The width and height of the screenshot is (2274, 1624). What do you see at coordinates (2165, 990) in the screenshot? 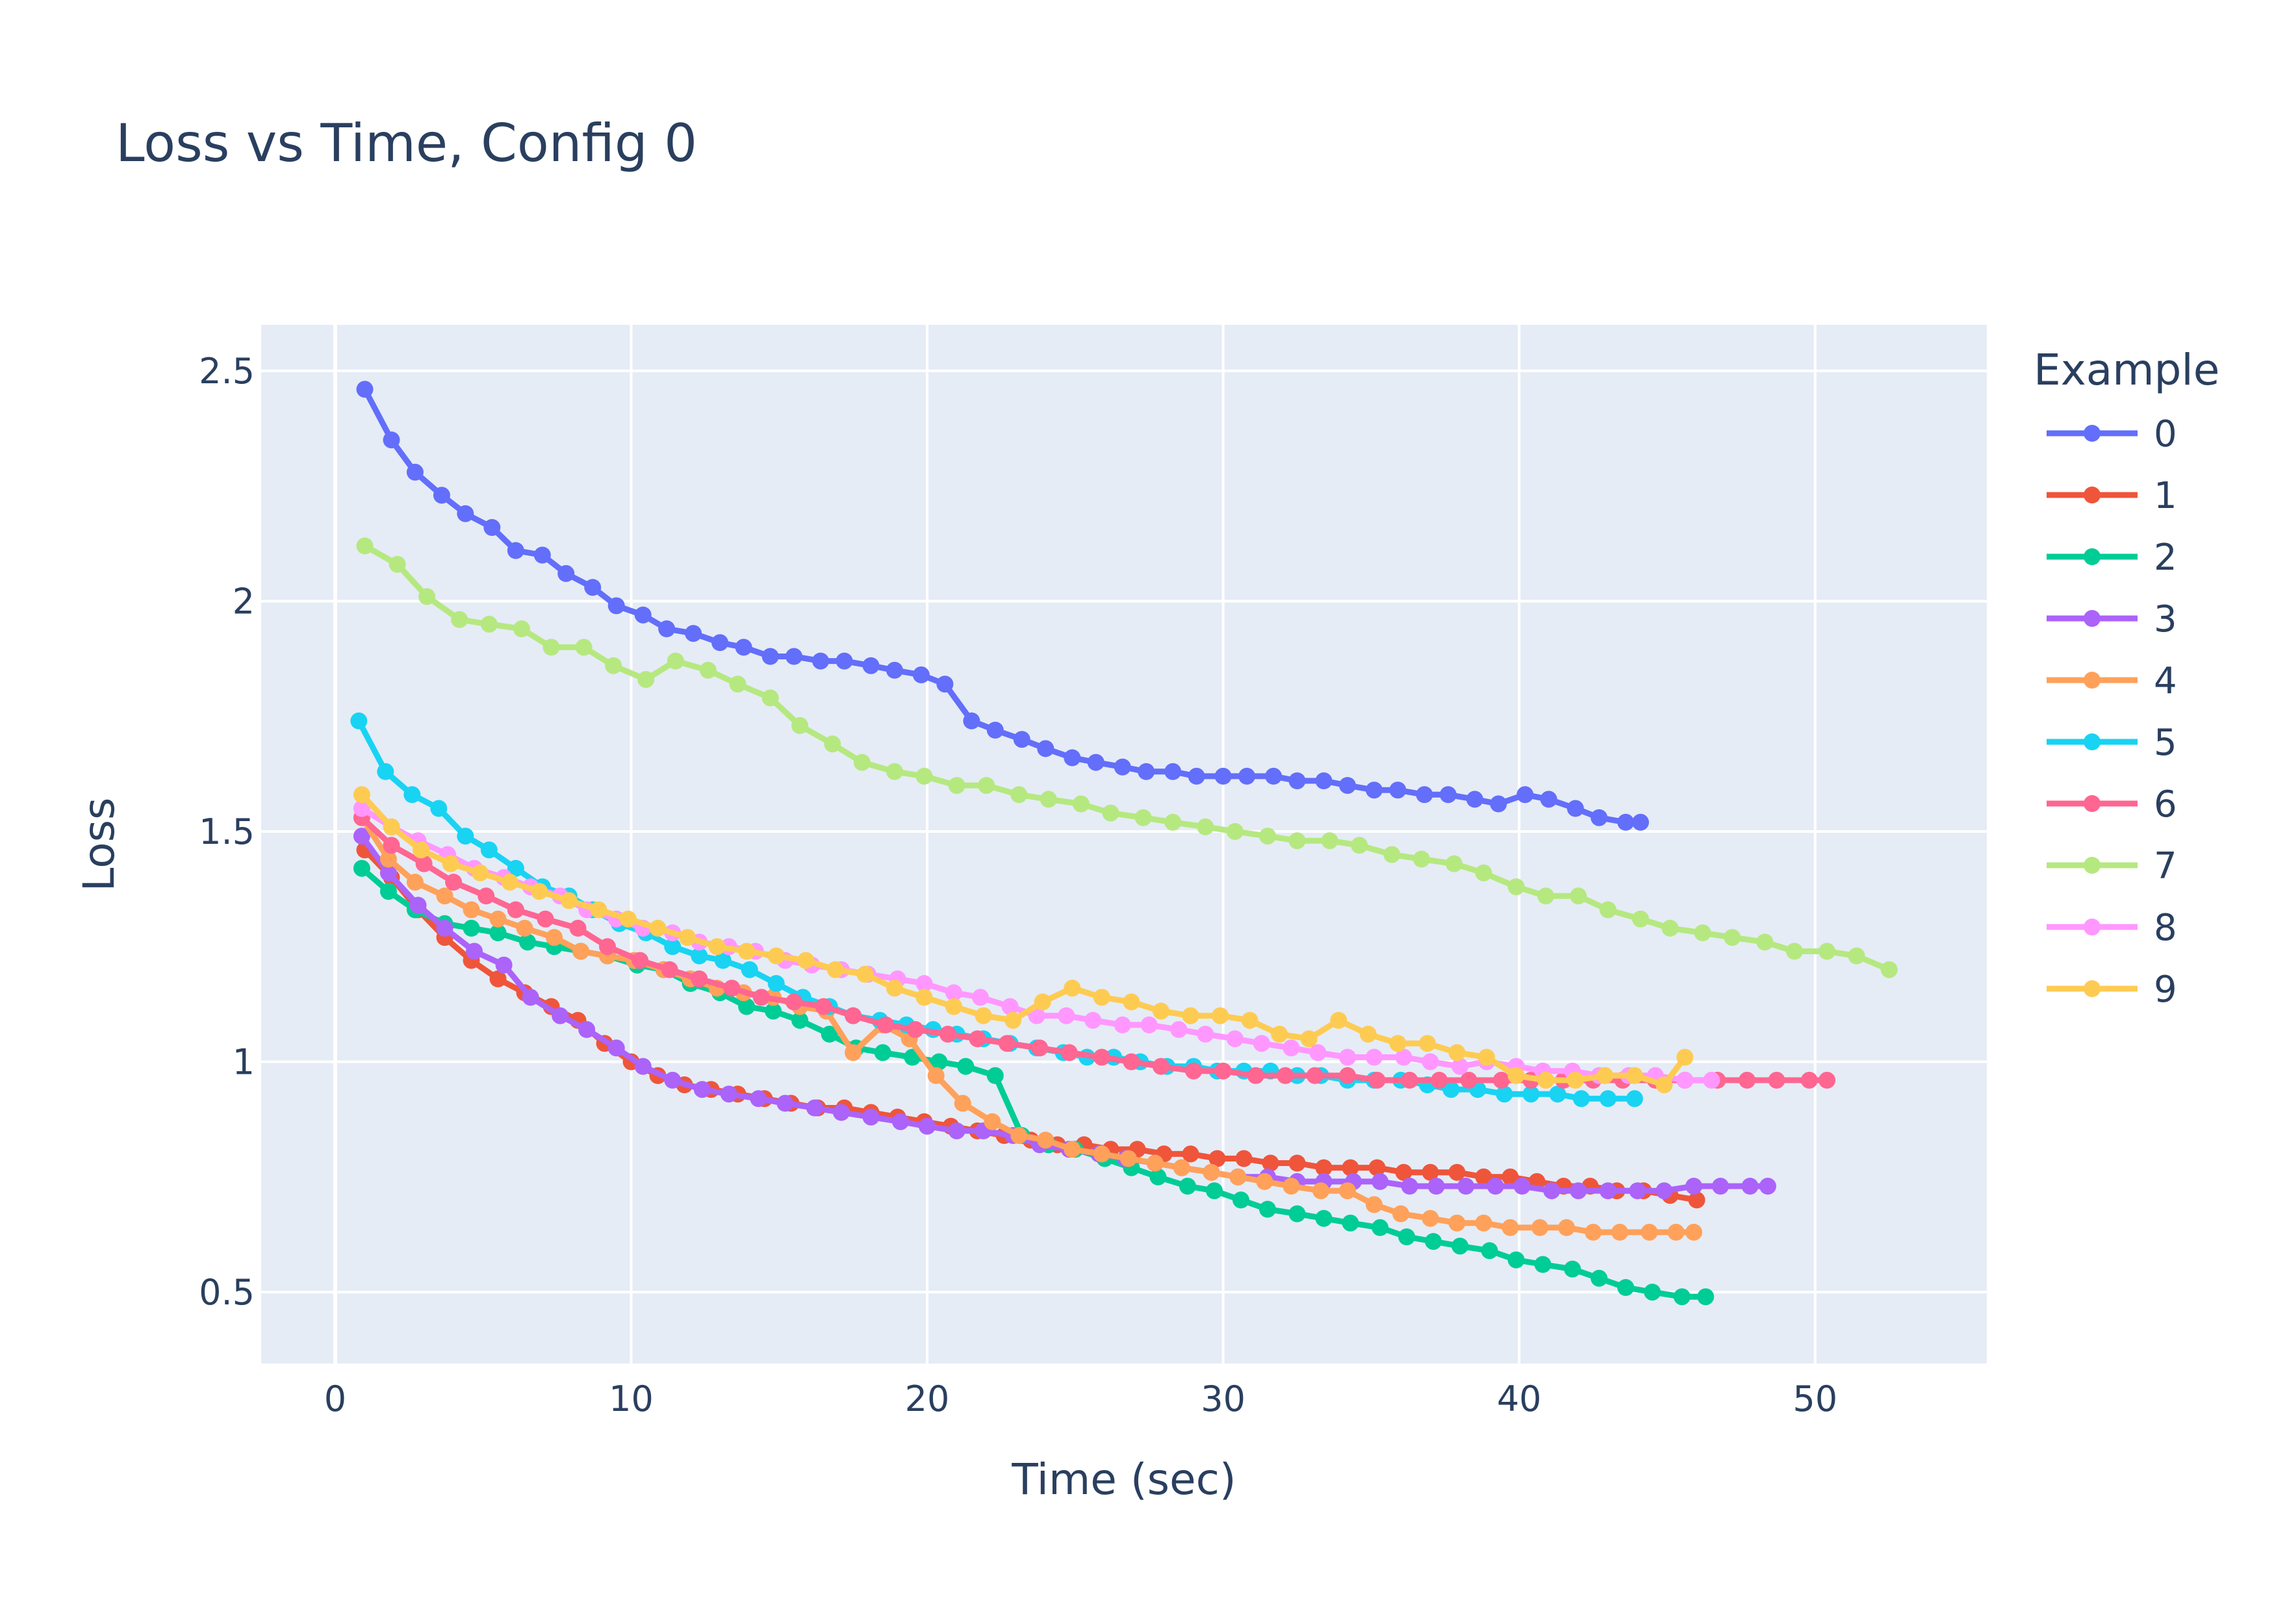
I see `legend-label: 9` at bounding box center [2165, 990].